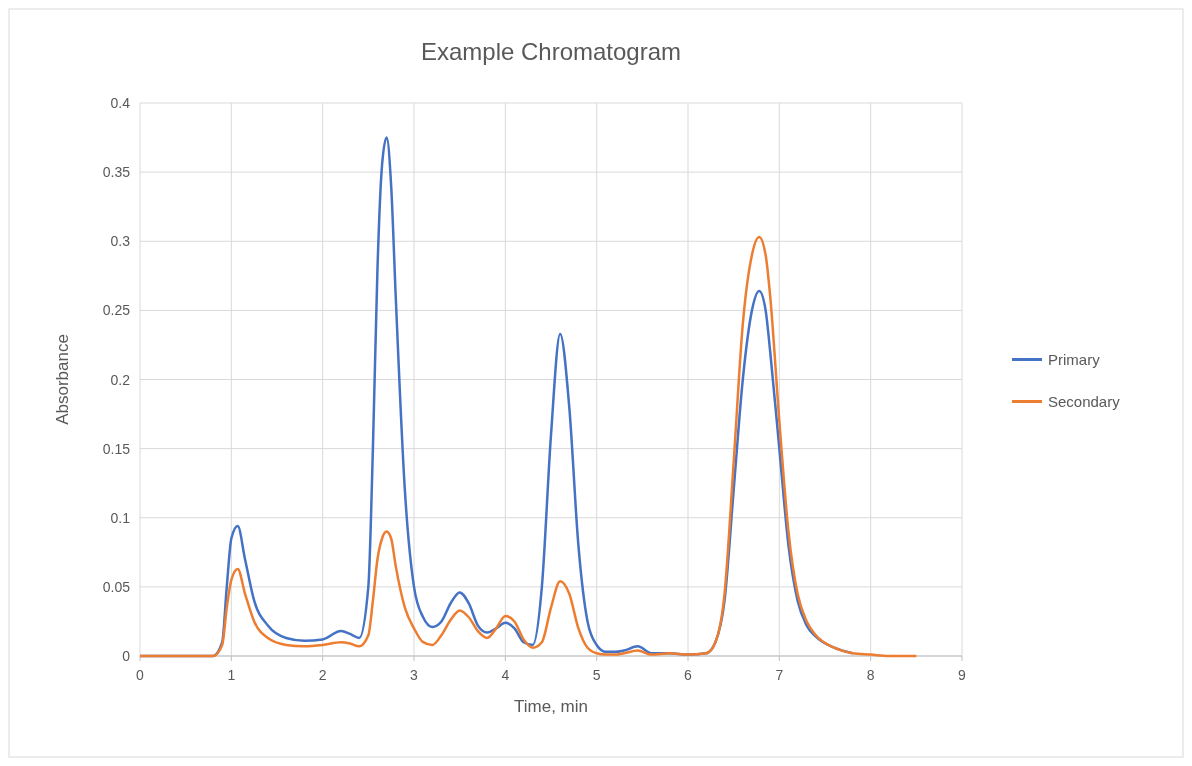 This screenshot has height=766, width=1192. Describe the element at coordinates (140, 675) in the screenshot. I see `x-tick-label: 0` at that location.